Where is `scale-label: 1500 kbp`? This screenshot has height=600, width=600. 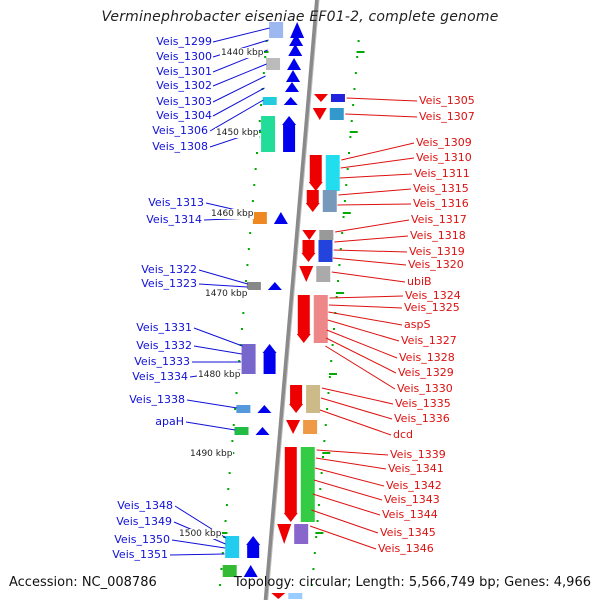 scale-label: 1500 kbp is located at coordinates (200, 534).